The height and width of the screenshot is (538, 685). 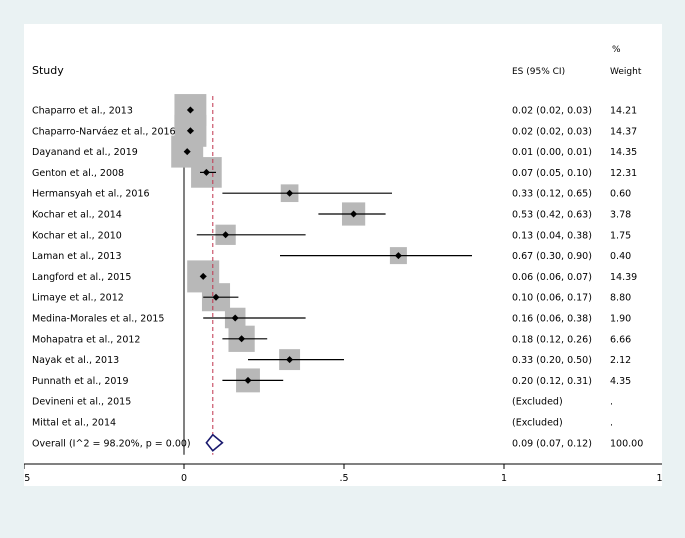 I want to click on study-label: Chaparro-Narváez et al., 2016, so click(x=104, y=131).